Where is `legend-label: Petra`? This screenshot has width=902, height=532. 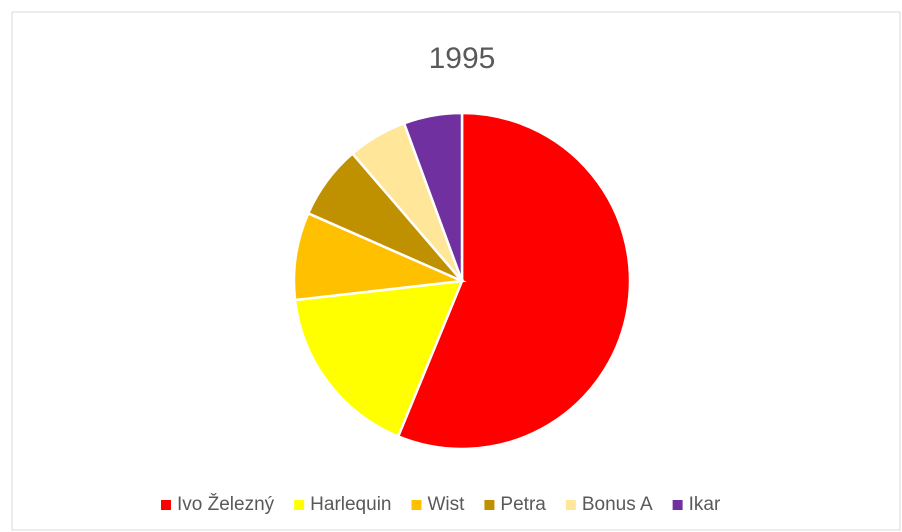
legend-label: Petra is located at coordinates (523, 504).